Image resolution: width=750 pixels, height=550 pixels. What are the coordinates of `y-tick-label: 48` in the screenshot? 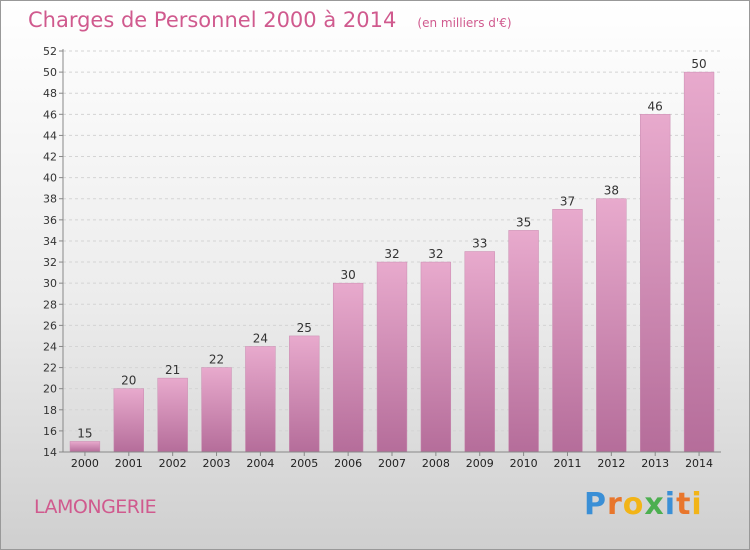 It's located at (50, 93).